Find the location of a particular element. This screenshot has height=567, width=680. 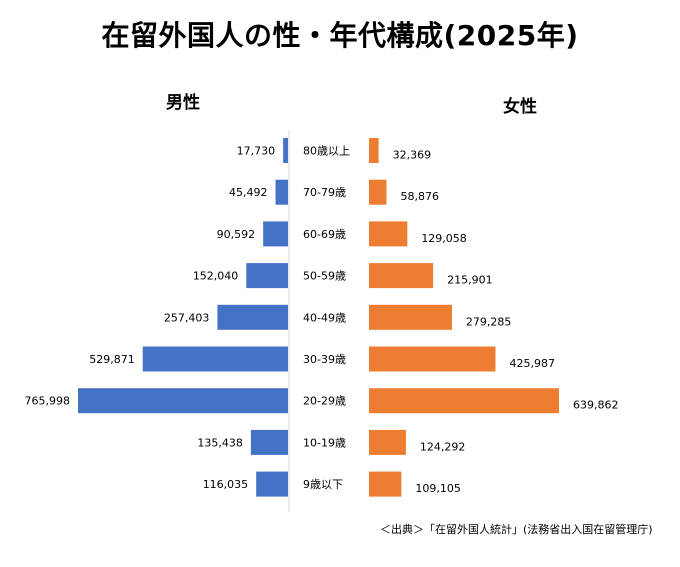

male-value-label: 257,403 is located at coordinates (187, 317).